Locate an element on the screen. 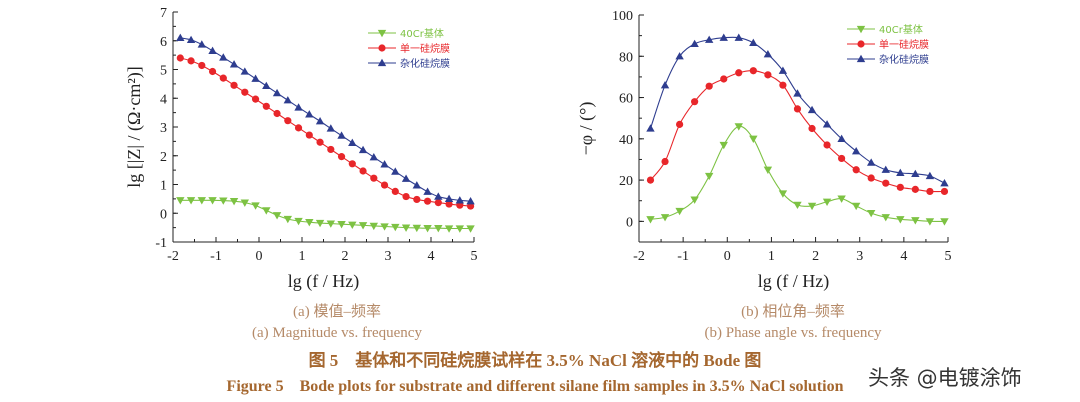 This screenshot has height=402, width=1080. chart-b-y-tick-label: 100 is located at coordinates (622, 16).